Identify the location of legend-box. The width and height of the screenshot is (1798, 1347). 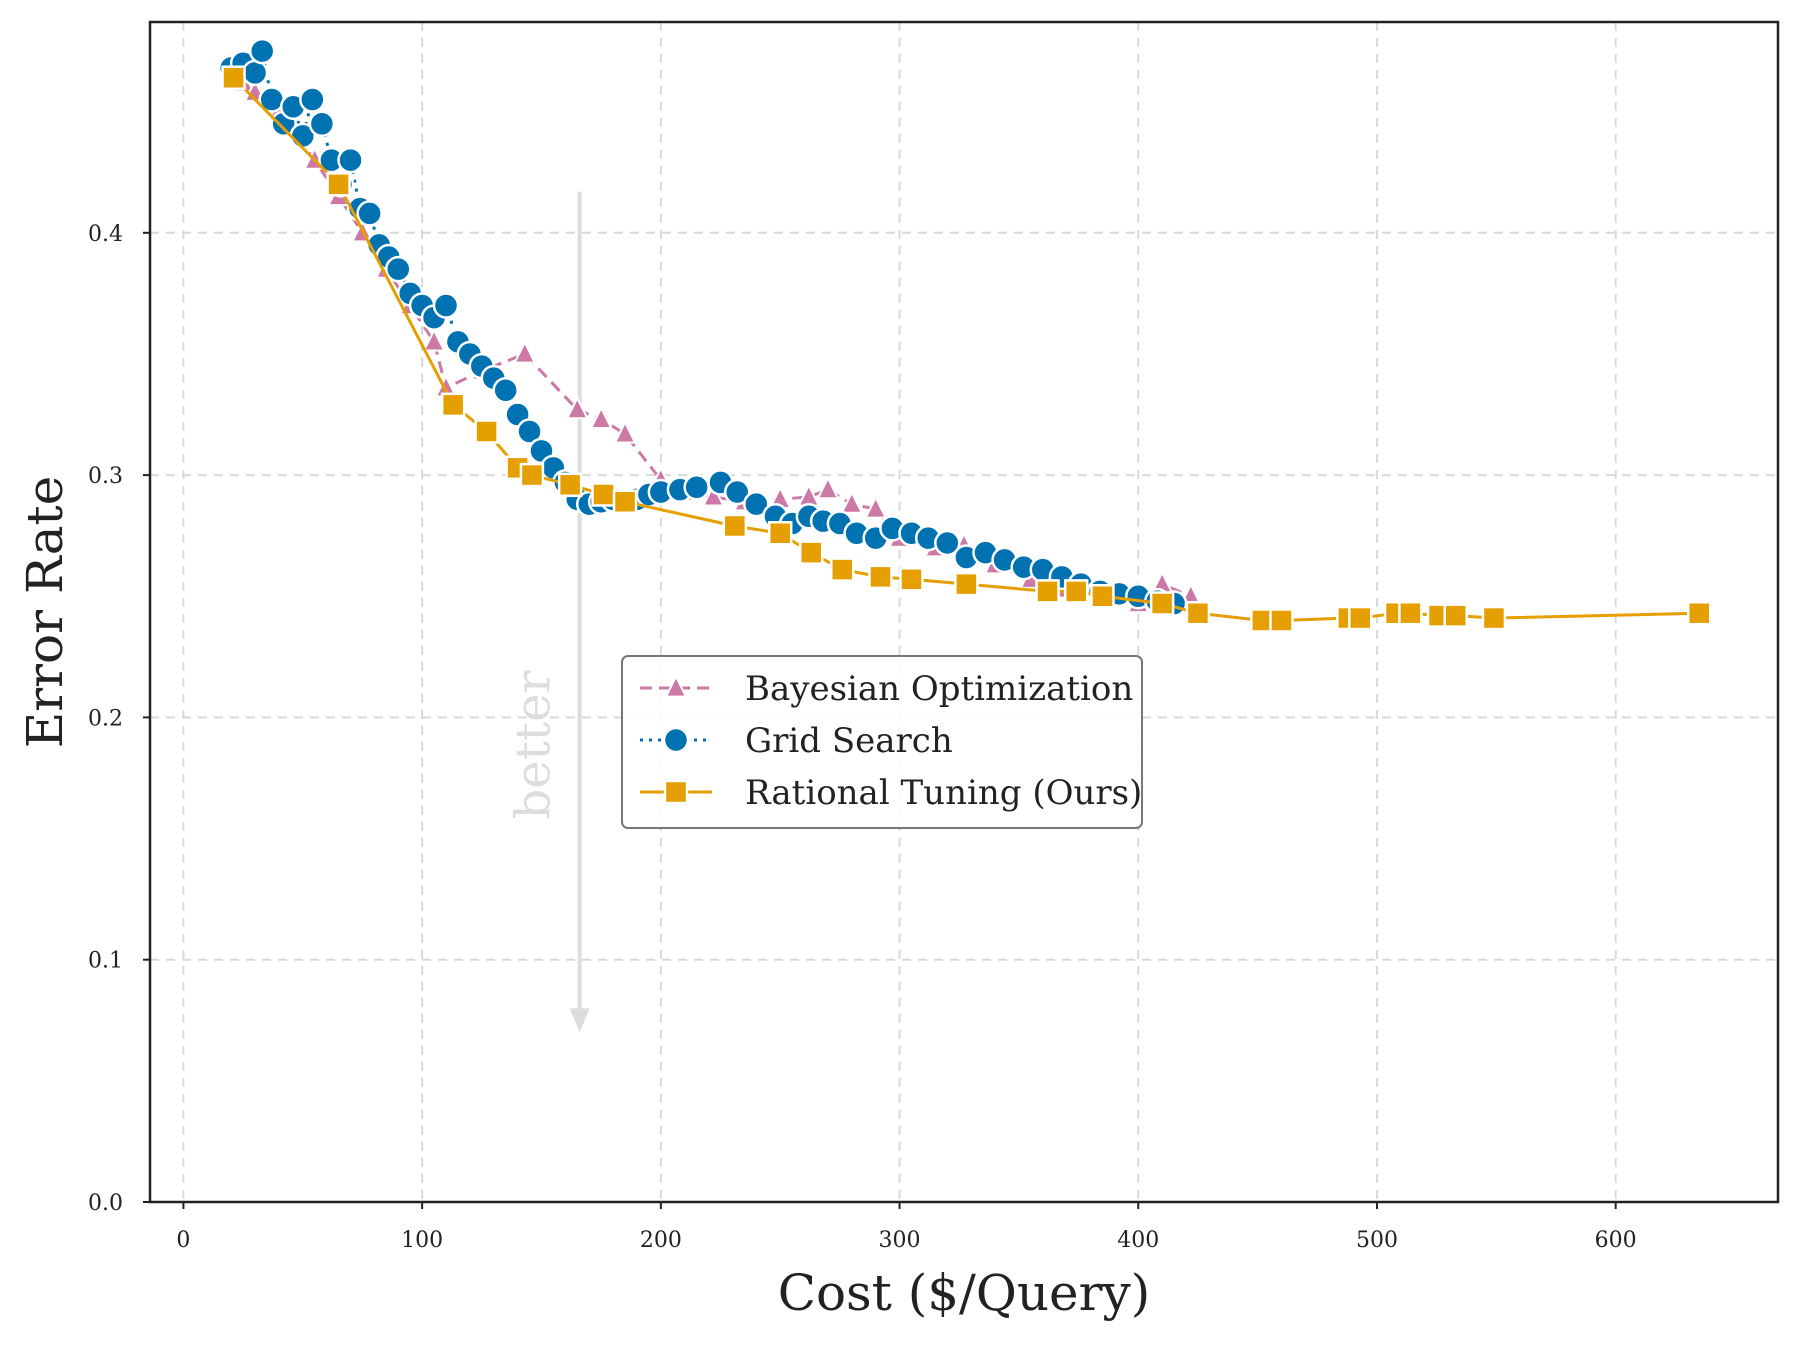
(882, 742).